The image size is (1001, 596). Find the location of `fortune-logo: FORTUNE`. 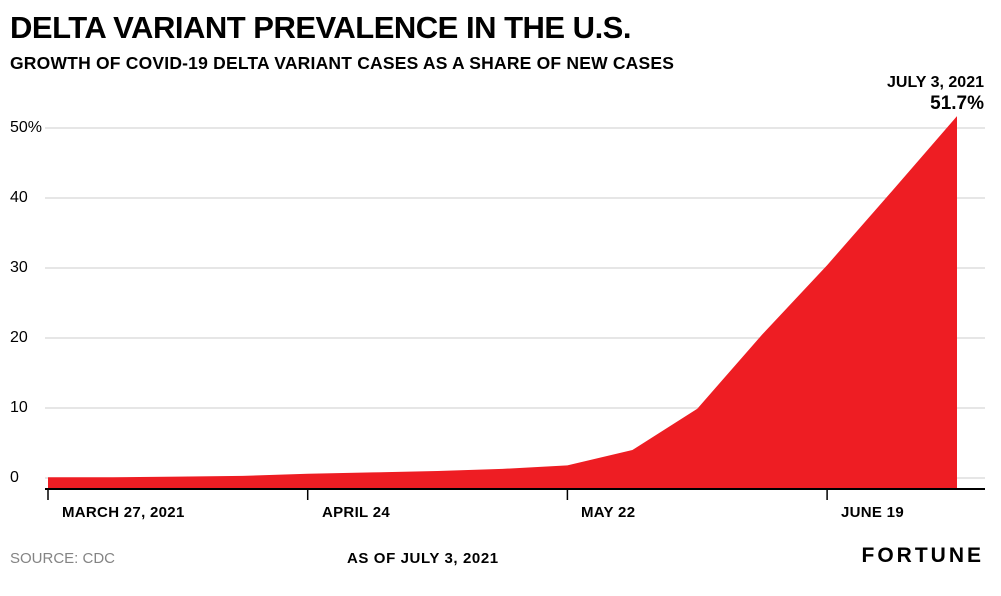

fortune-logo: FORTUNE is located at coordinates (922, 555).